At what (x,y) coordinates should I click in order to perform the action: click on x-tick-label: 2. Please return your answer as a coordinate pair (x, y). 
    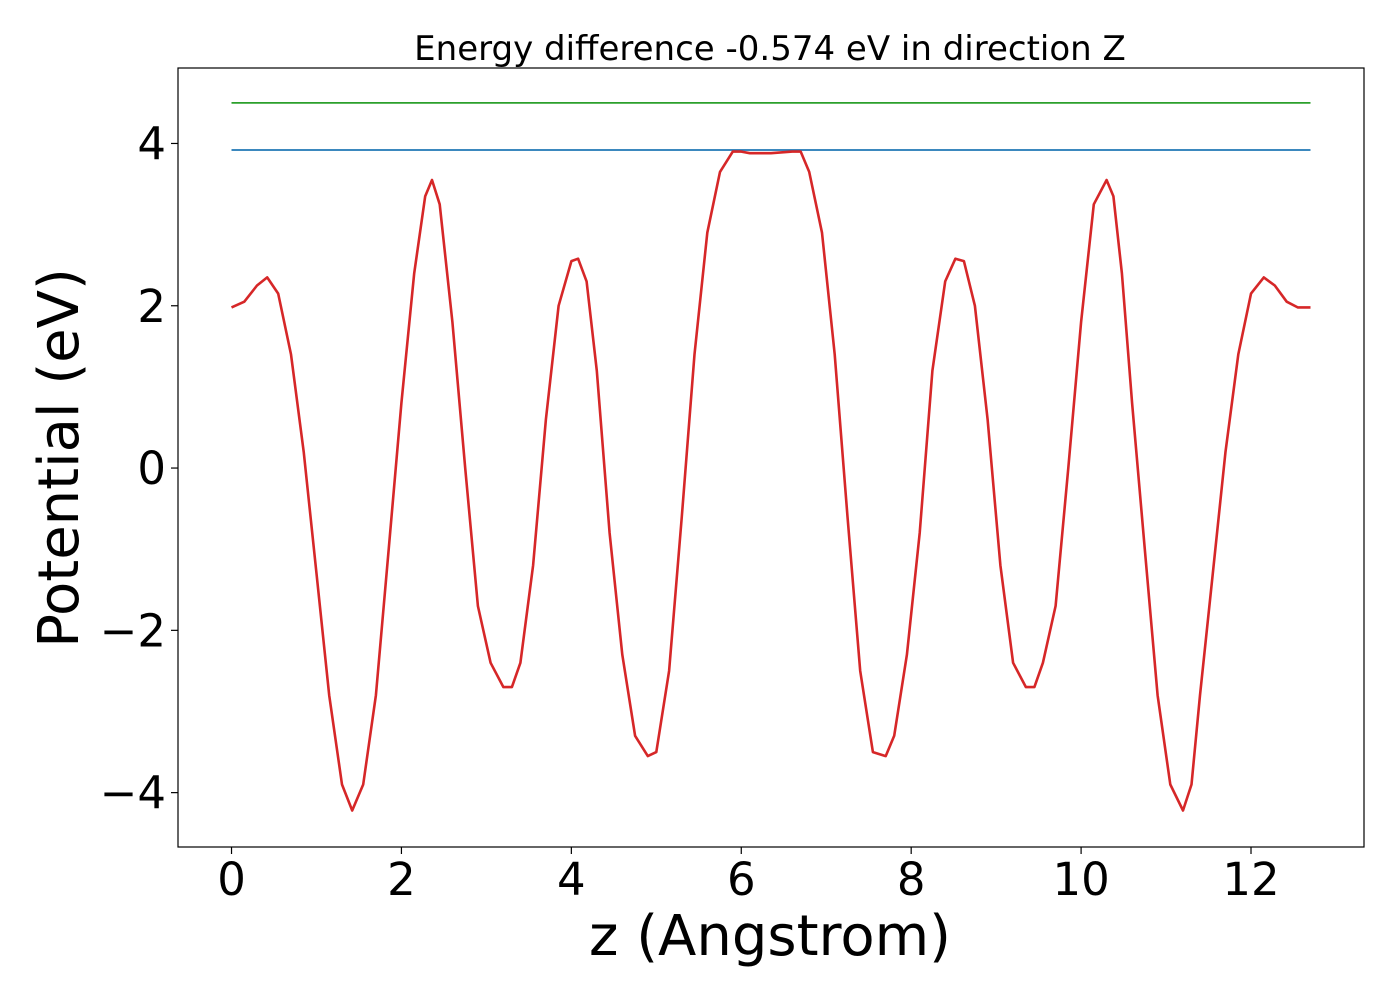
    Looking at the image, I should click on (401, 879).